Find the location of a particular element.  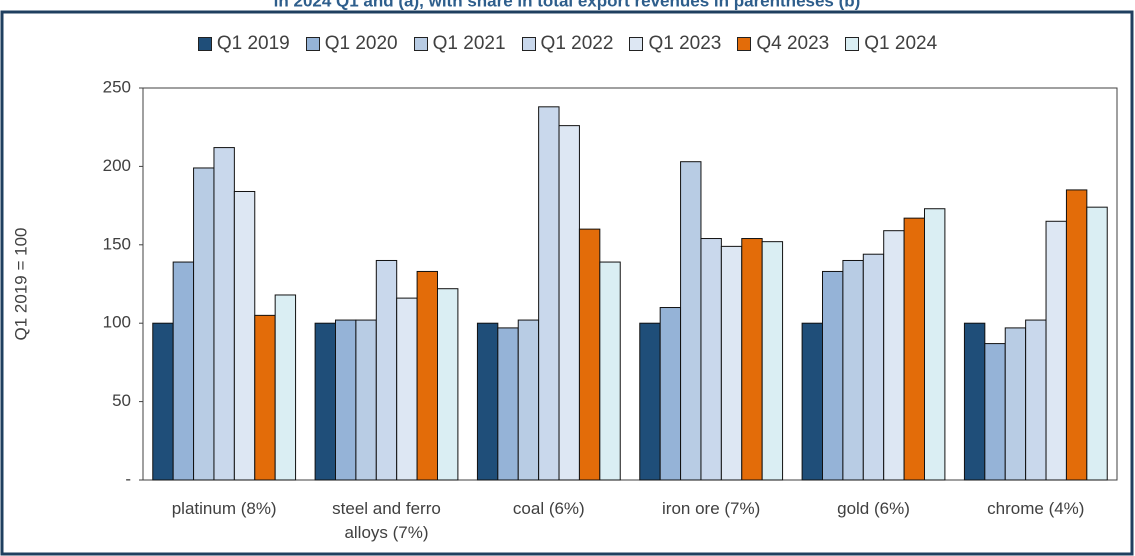

x-tick-label: gold (6%) is located at coordinates (873, 508).